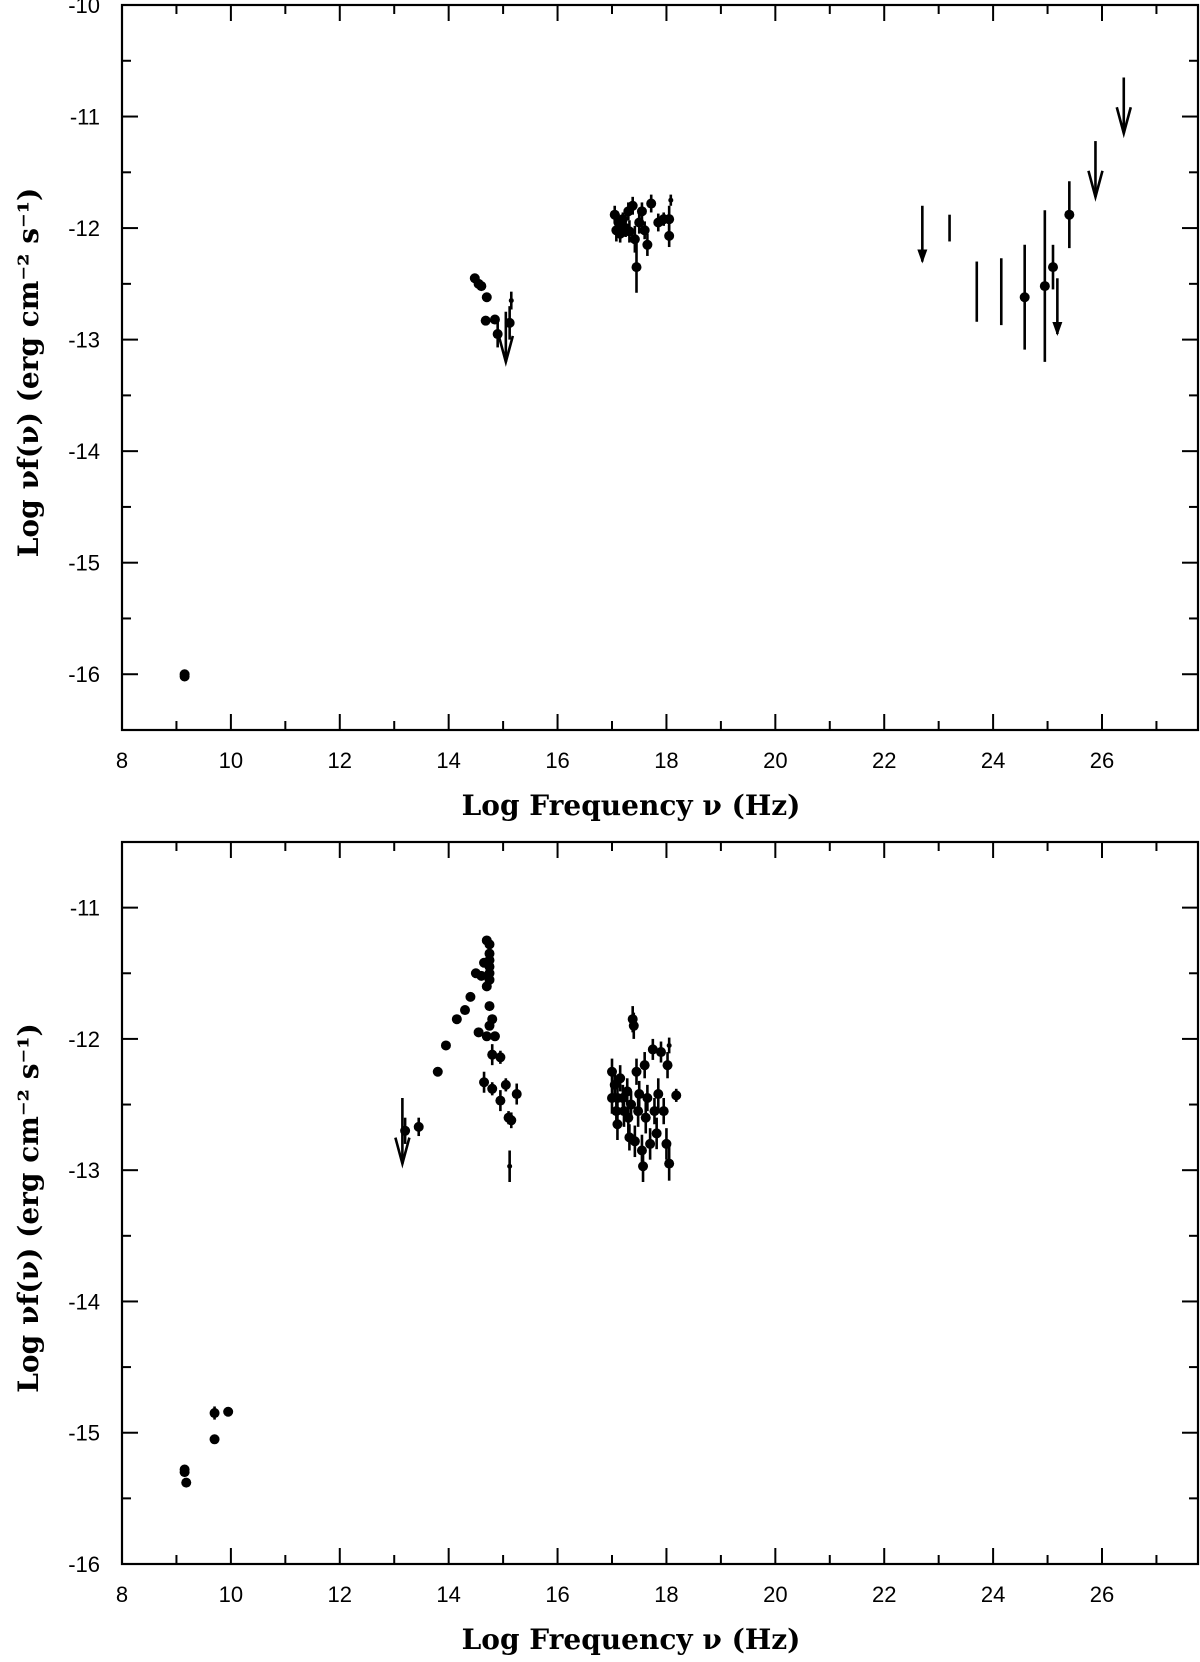 This screenshot has height=1662, width=1200. Describe the element at coordinates (84, 1301) in the screenshot. I see `y-tick-label: -14` at that location.